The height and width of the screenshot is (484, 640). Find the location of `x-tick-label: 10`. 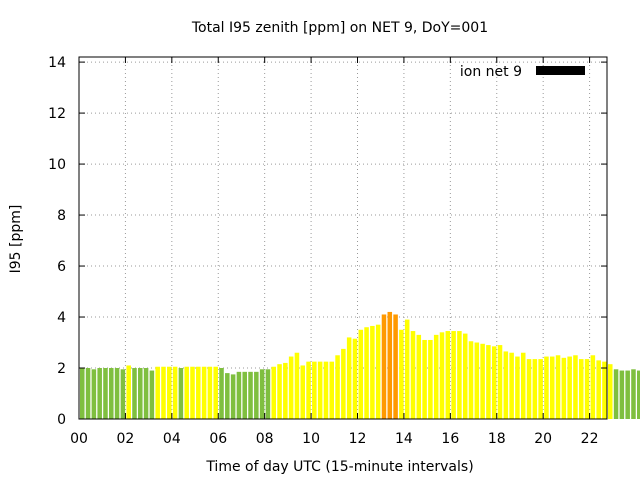

x-tick-label: 10 is located at coordinates (311, 439).